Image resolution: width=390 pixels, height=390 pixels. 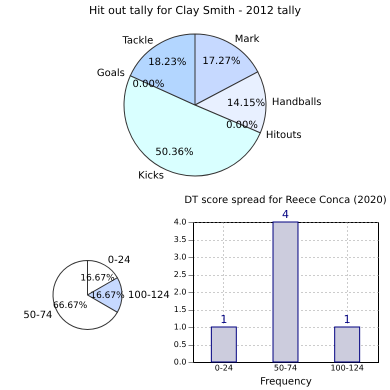 What do you see at coordinates (223, 368) in the screenshot?
I see `x-tick-label: 0-24` at bounding box center [223, 368].